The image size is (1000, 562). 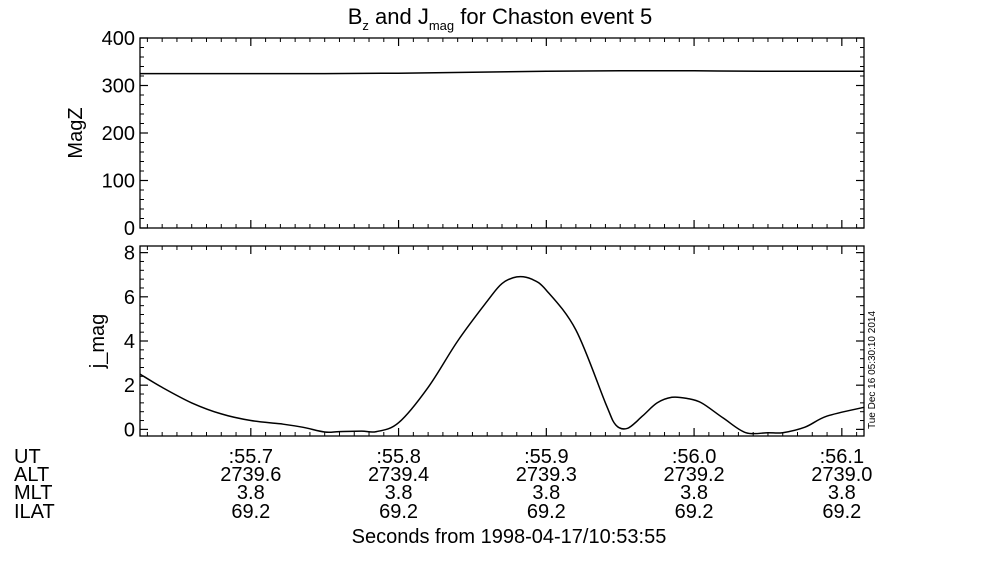 I want to click on magz-tick-labels: 0 100 200 300 400, so click(x=118, y=134).